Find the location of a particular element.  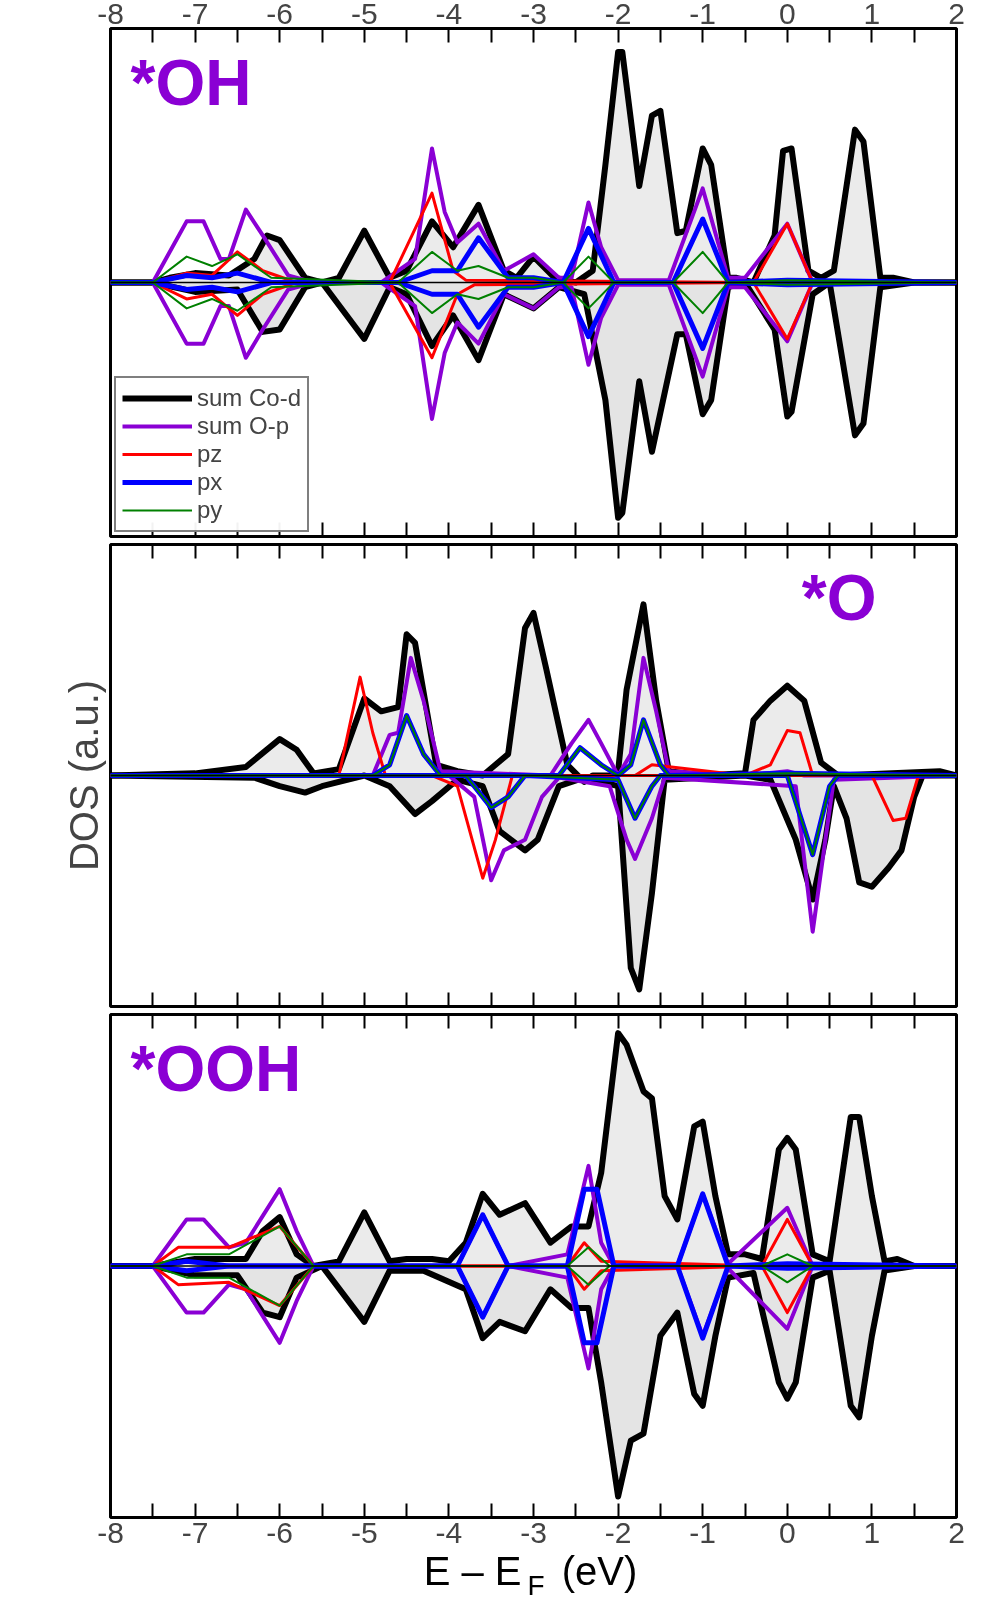

y-axis-title: DOS (a.u.) is located at coordinates (83, 775).